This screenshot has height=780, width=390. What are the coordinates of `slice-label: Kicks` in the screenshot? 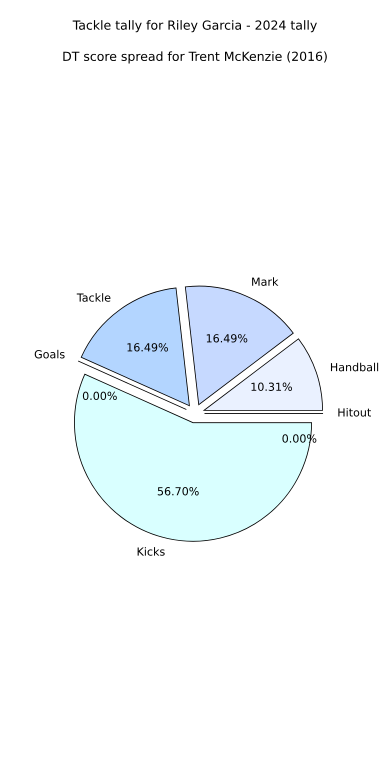 It's located at (151, 551).